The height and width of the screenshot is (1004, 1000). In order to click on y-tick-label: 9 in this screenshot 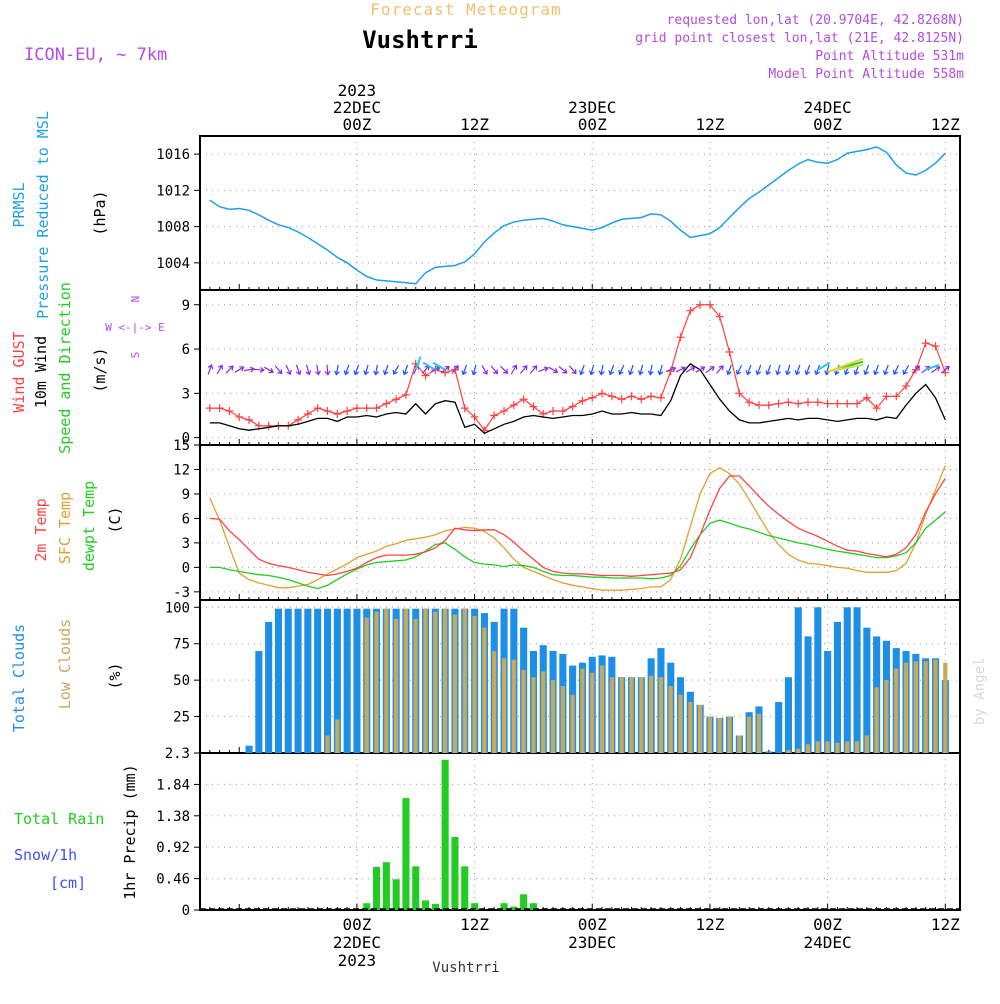, I will do `click(186, 306)`.